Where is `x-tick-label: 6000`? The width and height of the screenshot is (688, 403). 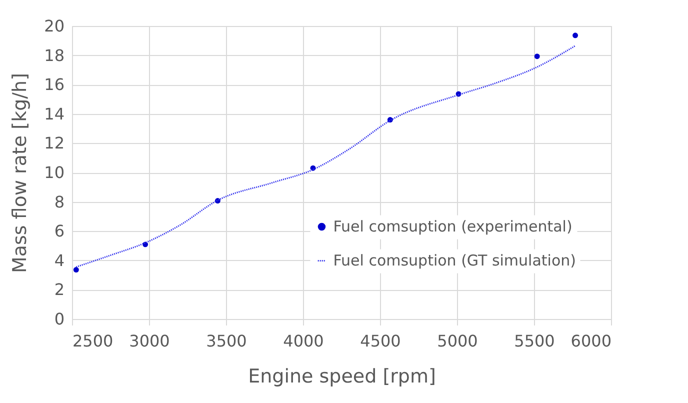
x-tick-label: 6000 is located at coordinates (591, 341).